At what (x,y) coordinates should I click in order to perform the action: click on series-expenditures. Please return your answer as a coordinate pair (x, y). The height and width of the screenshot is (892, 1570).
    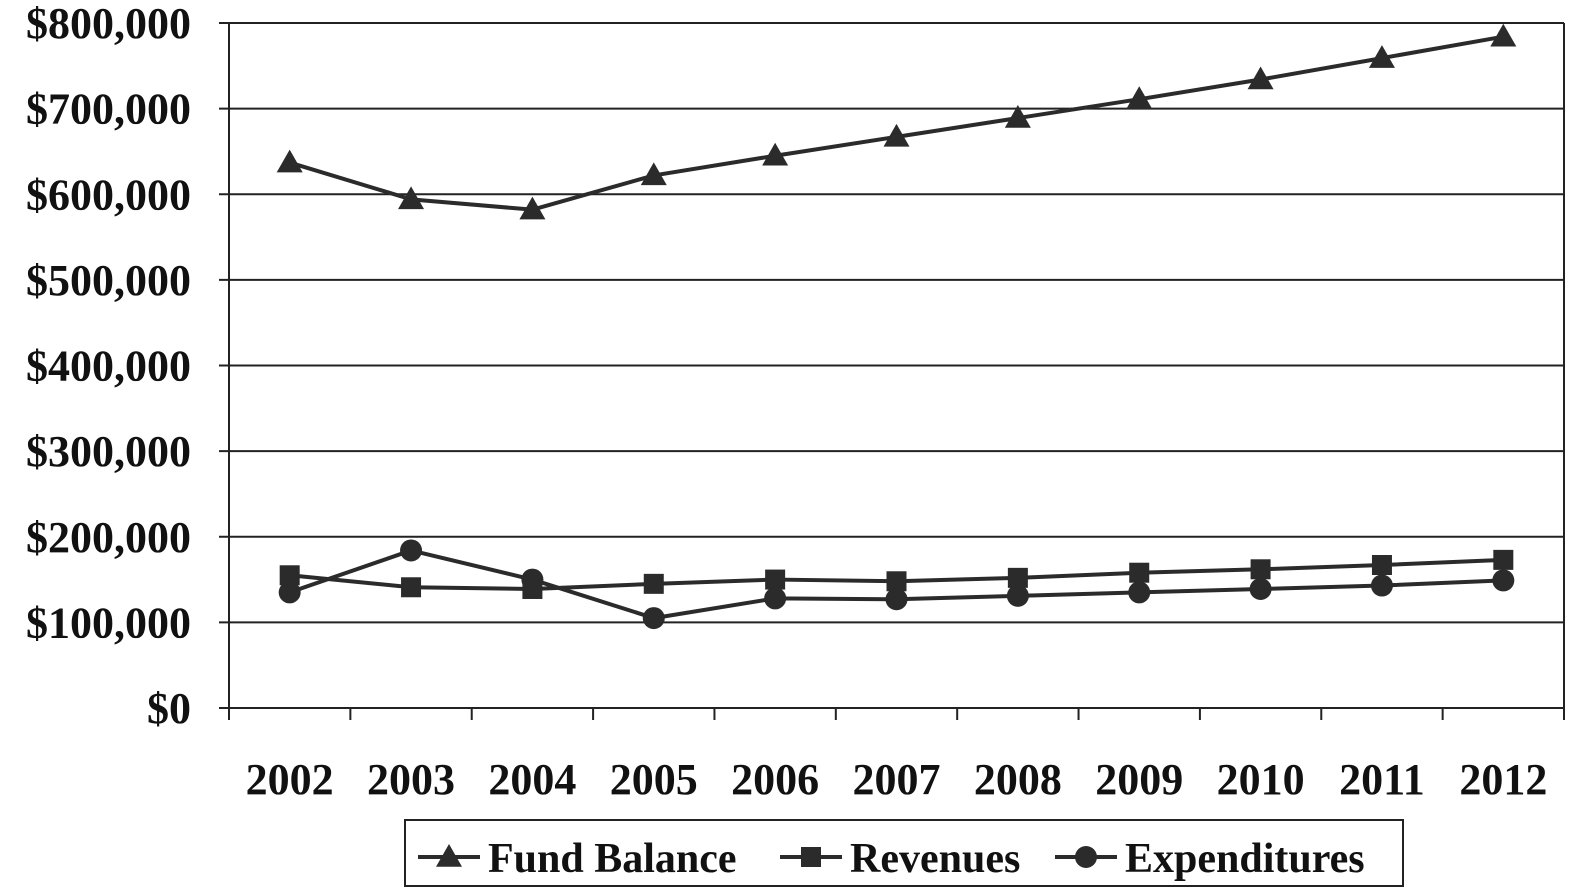
    Looking at the image, I should click on (896, 584).